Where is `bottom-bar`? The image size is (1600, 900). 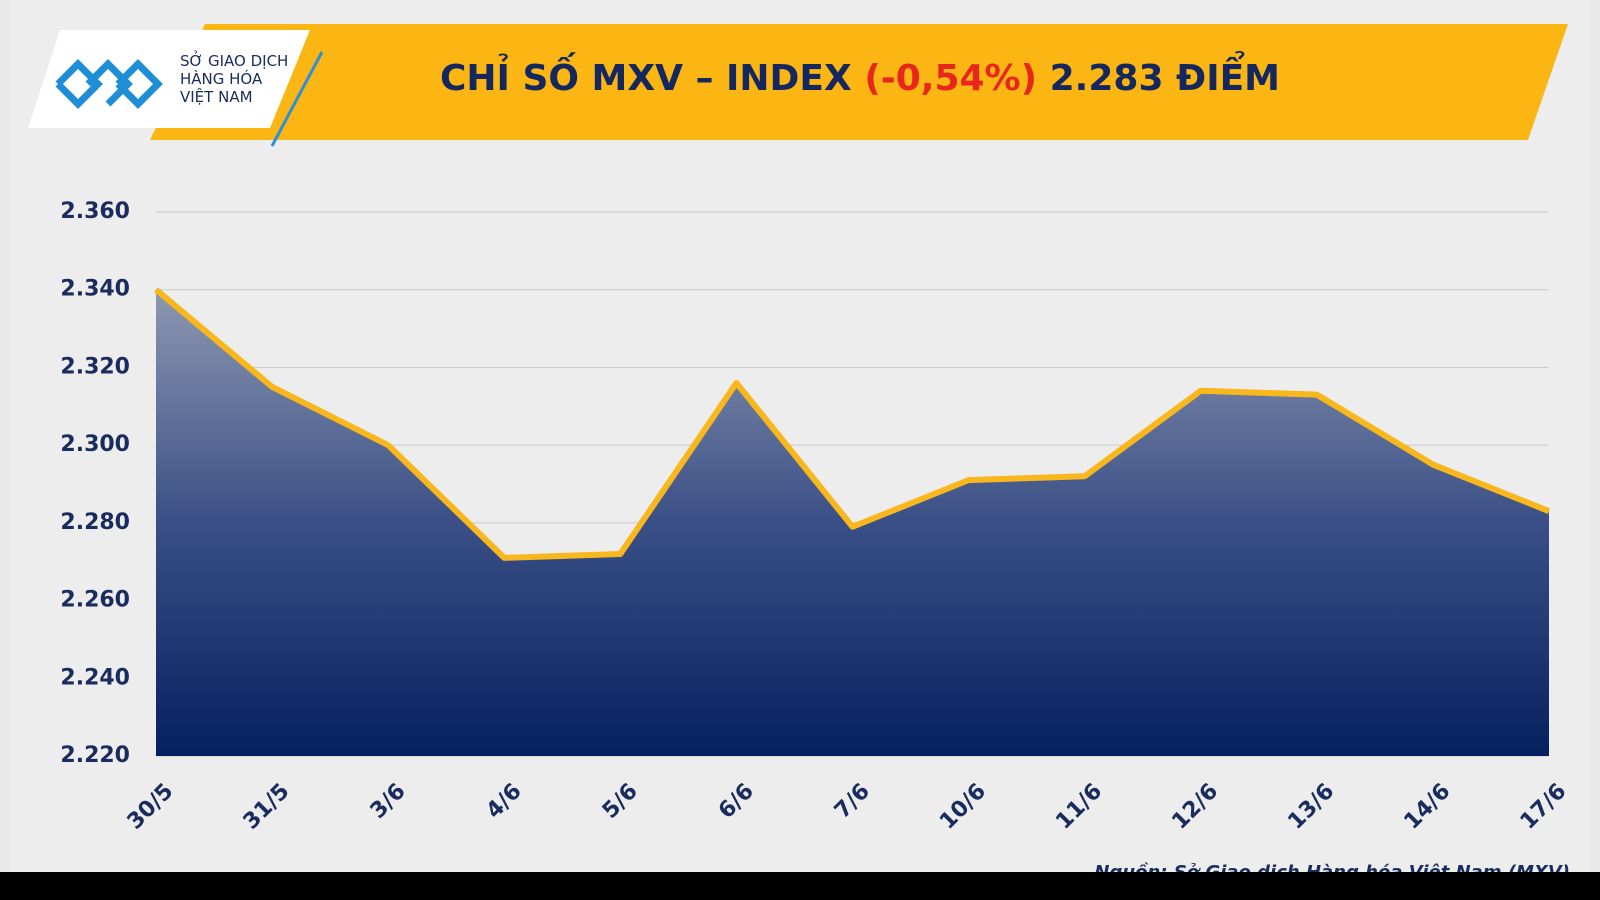 bottom-bar is located at coordinates (800, 886).